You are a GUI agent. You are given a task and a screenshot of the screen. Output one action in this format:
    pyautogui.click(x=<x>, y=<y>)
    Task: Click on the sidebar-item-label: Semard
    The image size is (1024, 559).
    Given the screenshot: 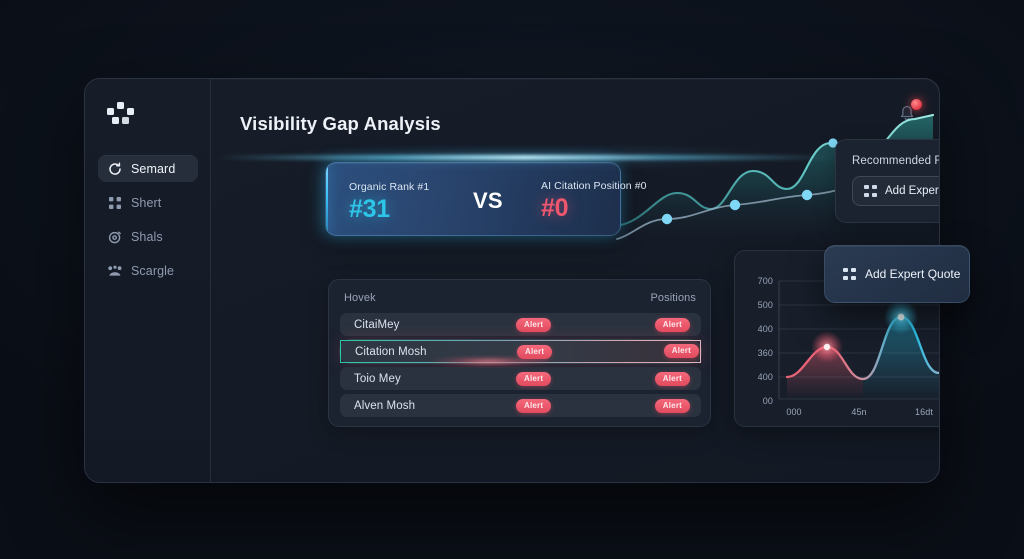 What is the action you would take?
    pyautogui.click(x=153, y=168)
    